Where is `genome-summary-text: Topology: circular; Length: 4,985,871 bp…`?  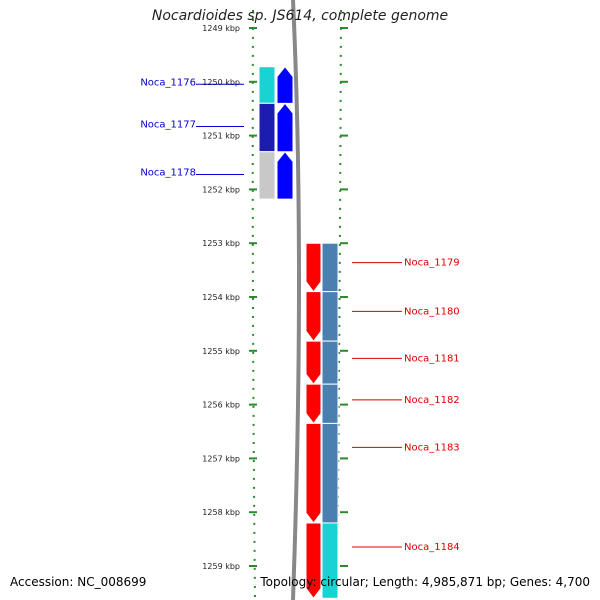
genome-summary-text: Topology: circular; Length: 4,985,871 bp… is located at coordinates (425, 582).